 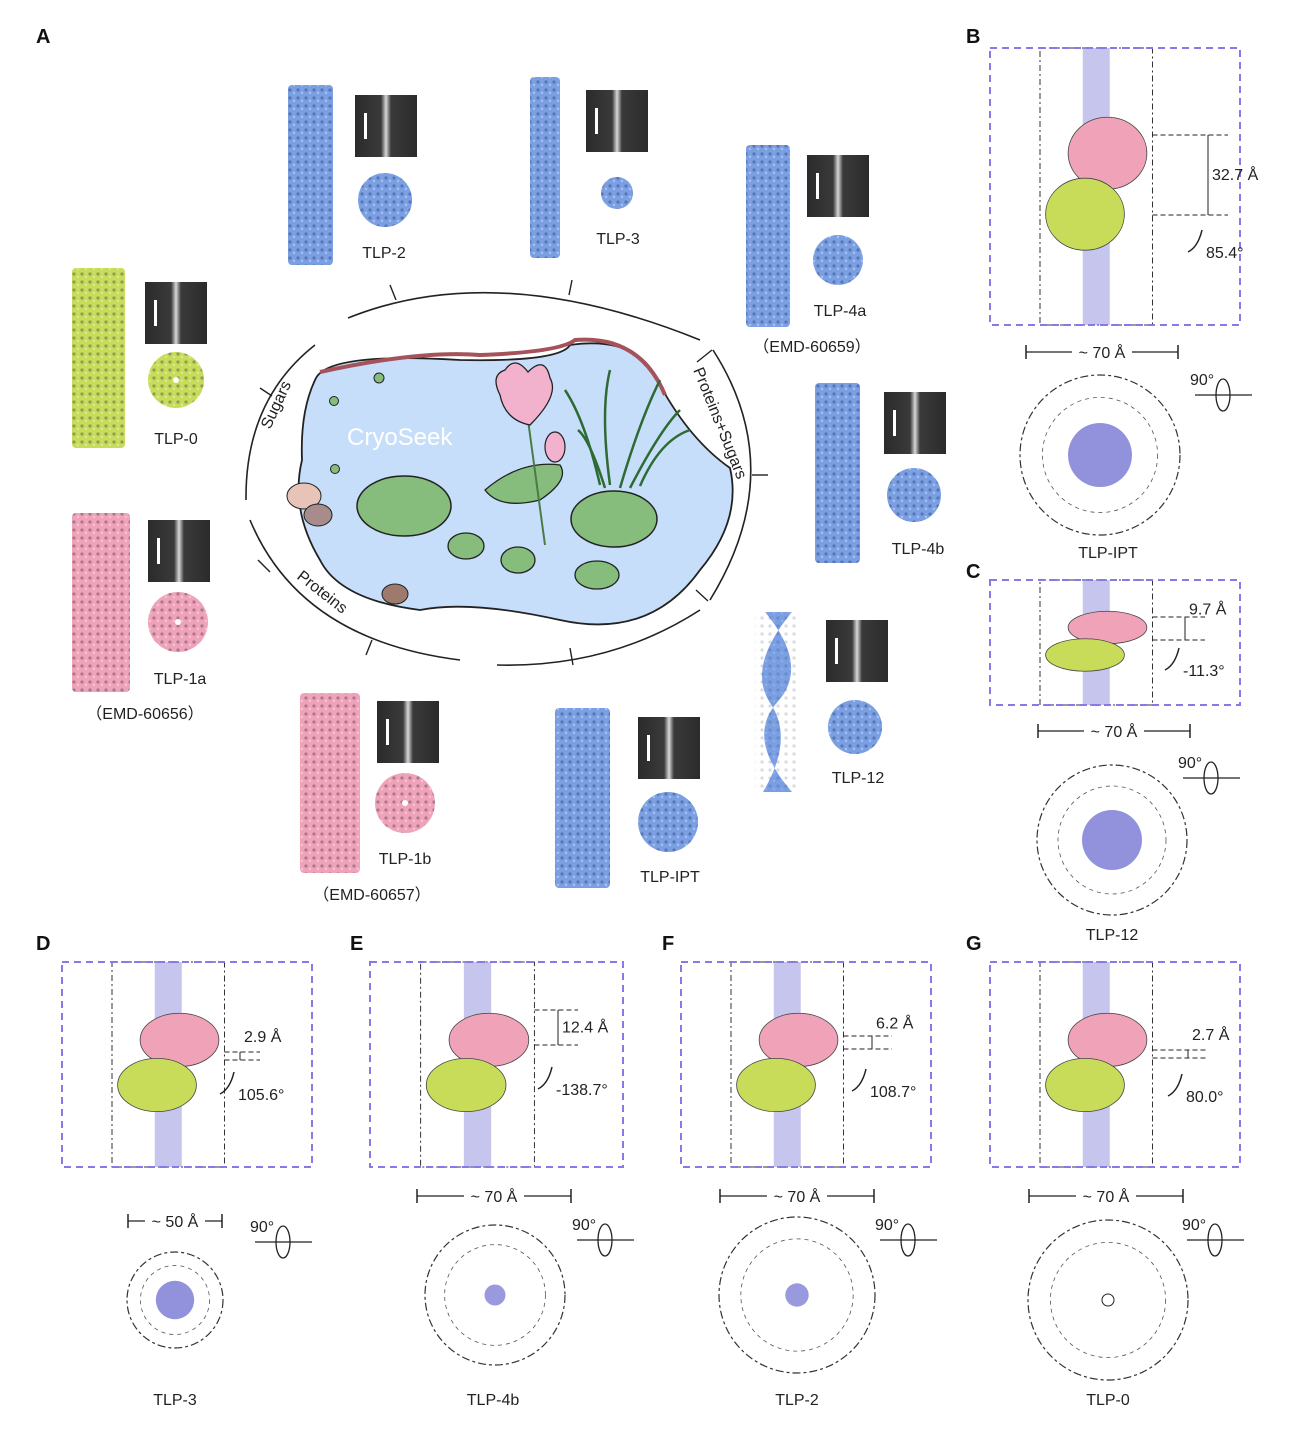 What do you see at coordinates (175, 1221) in the screenshot?
I see `filament-diameter: ~ 50 Å` at bounding box center [175, 1221].